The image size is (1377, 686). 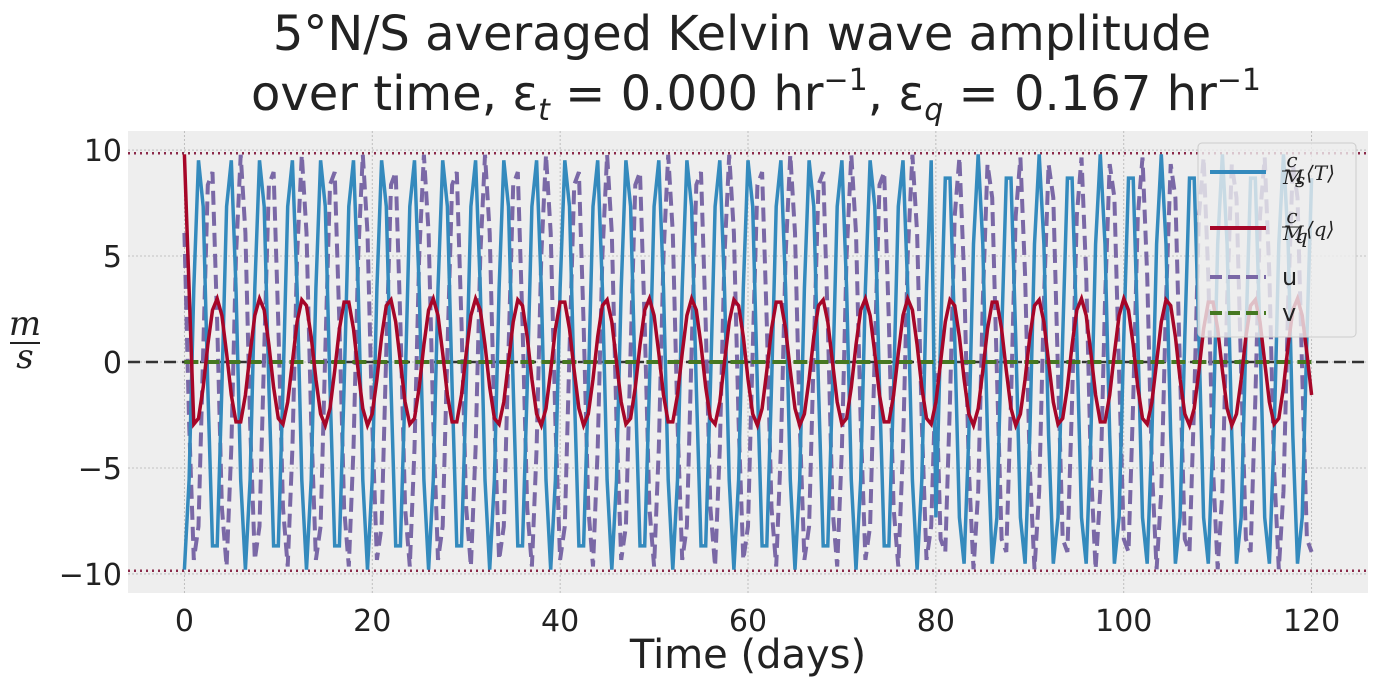 What do you see at coordinates (1289, 313) in the screenshot?
I see `legend-label: v` at bounding box center [1289, 313].